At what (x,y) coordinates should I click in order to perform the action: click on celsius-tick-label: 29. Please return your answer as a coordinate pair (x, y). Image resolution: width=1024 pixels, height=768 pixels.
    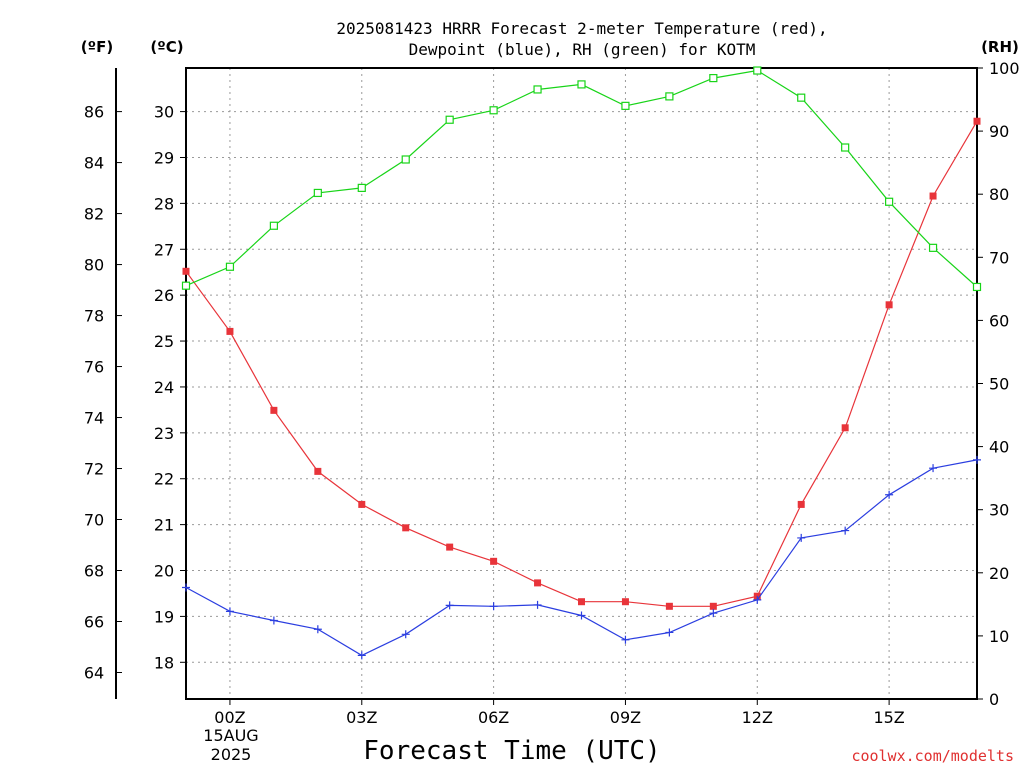
    Looking at the image, I should click on (164, 157).